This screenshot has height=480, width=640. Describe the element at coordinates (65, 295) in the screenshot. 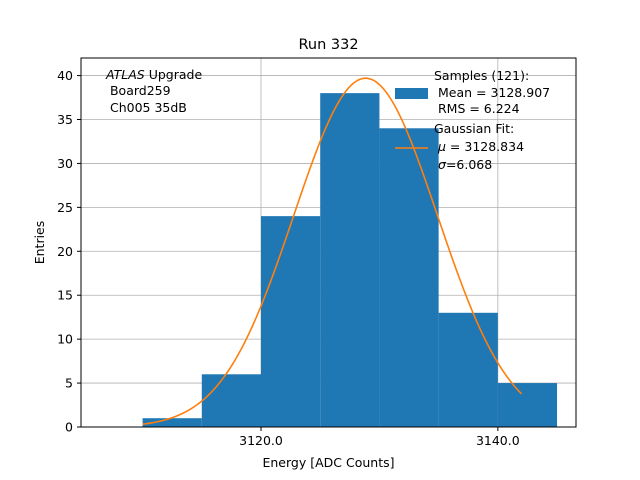

I see `y-tick-label: 15` at that location.